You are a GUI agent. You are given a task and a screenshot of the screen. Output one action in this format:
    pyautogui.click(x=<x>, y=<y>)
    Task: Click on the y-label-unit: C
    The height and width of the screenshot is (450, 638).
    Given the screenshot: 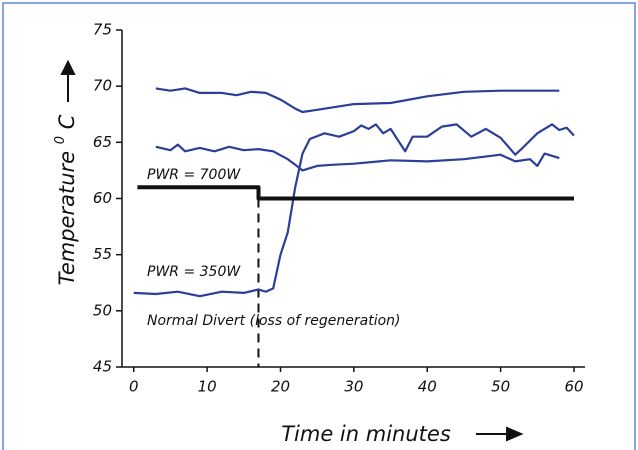 What is the action you would take?
    pyautogui.click(x=67, y=121)
    